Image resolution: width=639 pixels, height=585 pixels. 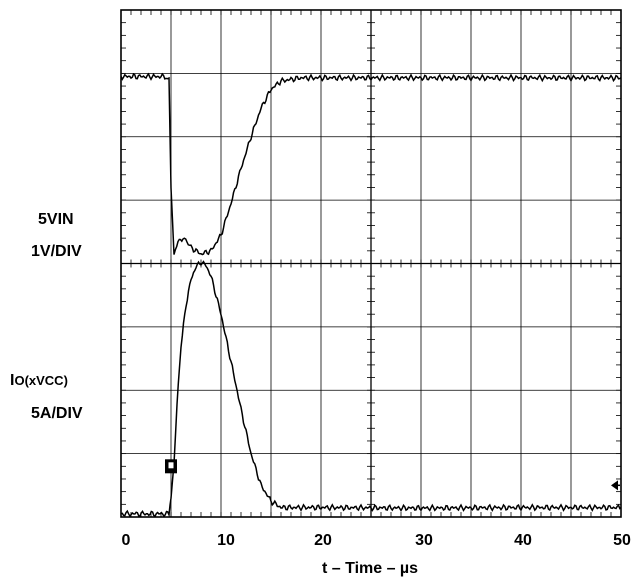 I want to click on series-1-scale: 1V/DIV, so click(x=56, y=251).